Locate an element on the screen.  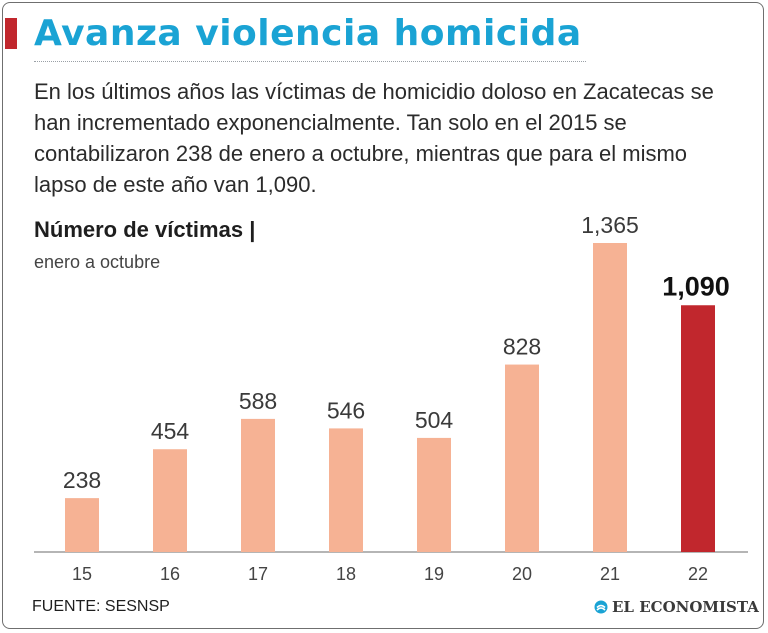
value-label-22: 1,090 is located at coordinates (696, 286).